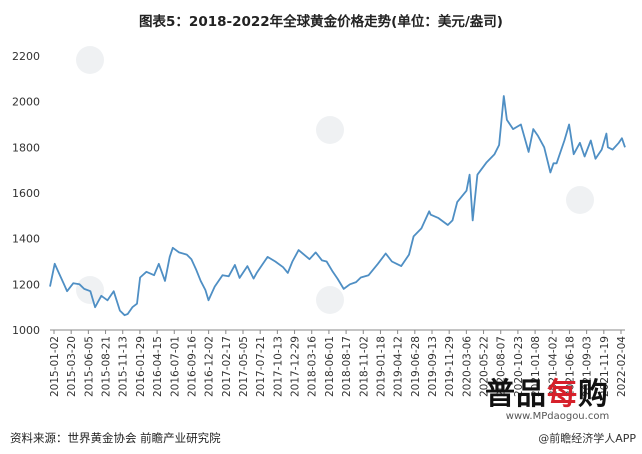  Describe the element at coordinates (536, 366) in the screenshot. I see `x-tick-label: 2021-01-08` at that location.